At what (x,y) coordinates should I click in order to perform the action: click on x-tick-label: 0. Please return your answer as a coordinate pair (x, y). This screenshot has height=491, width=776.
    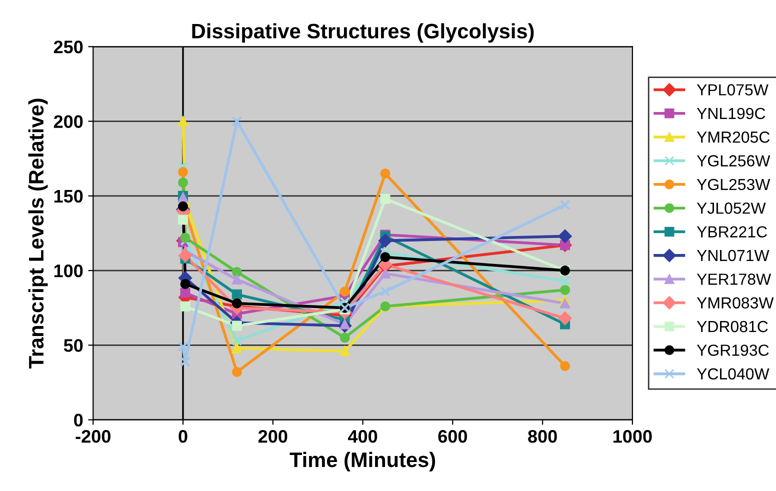
    Looking at the image, I should click on (183, 436).